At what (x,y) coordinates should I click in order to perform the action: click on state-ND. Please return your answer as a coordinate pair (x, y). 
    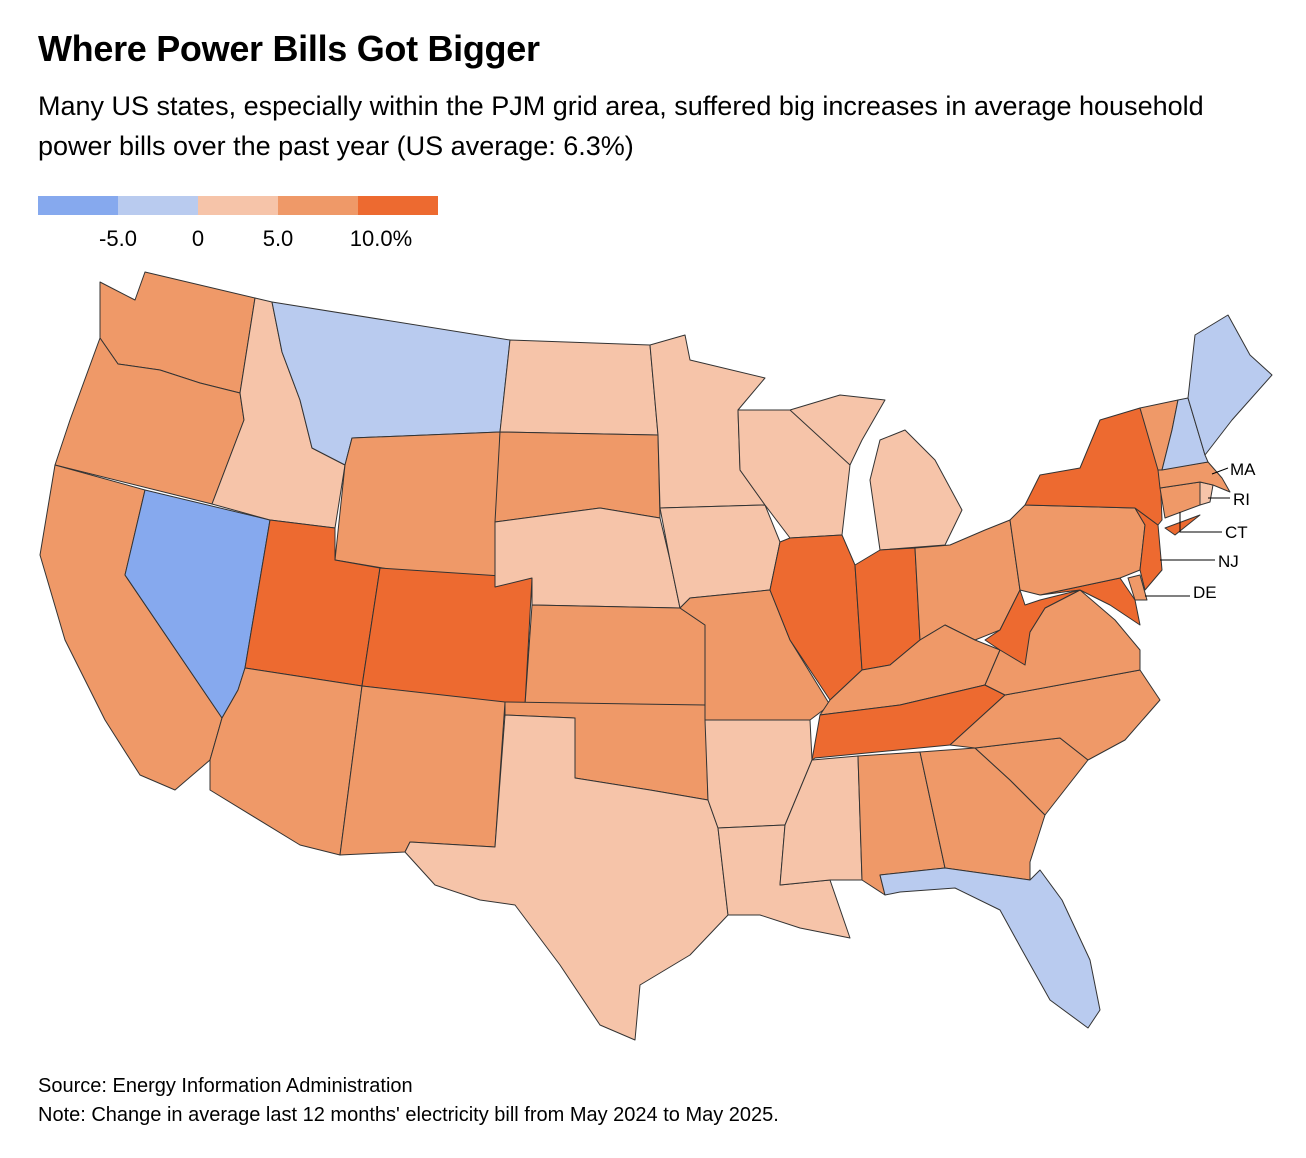
    Looking at the image, I should click on (579, 387).